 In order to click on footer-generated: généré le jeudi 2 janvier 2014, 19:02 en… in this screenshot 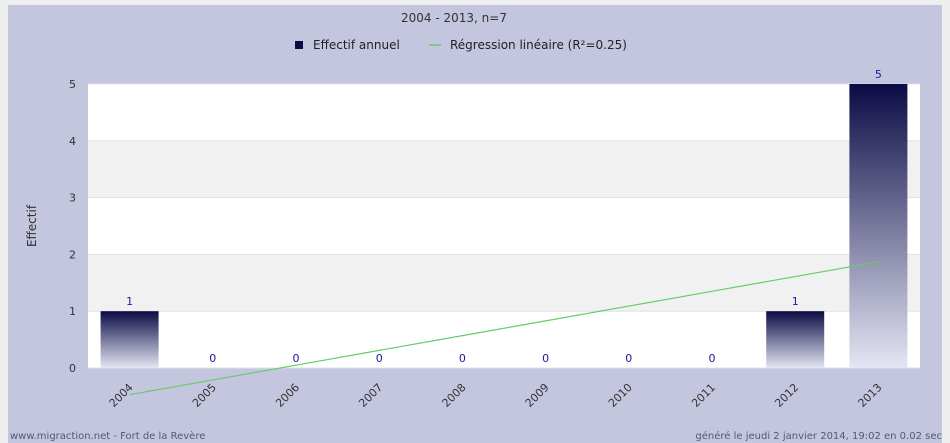, I will do `click(818, 436)`.